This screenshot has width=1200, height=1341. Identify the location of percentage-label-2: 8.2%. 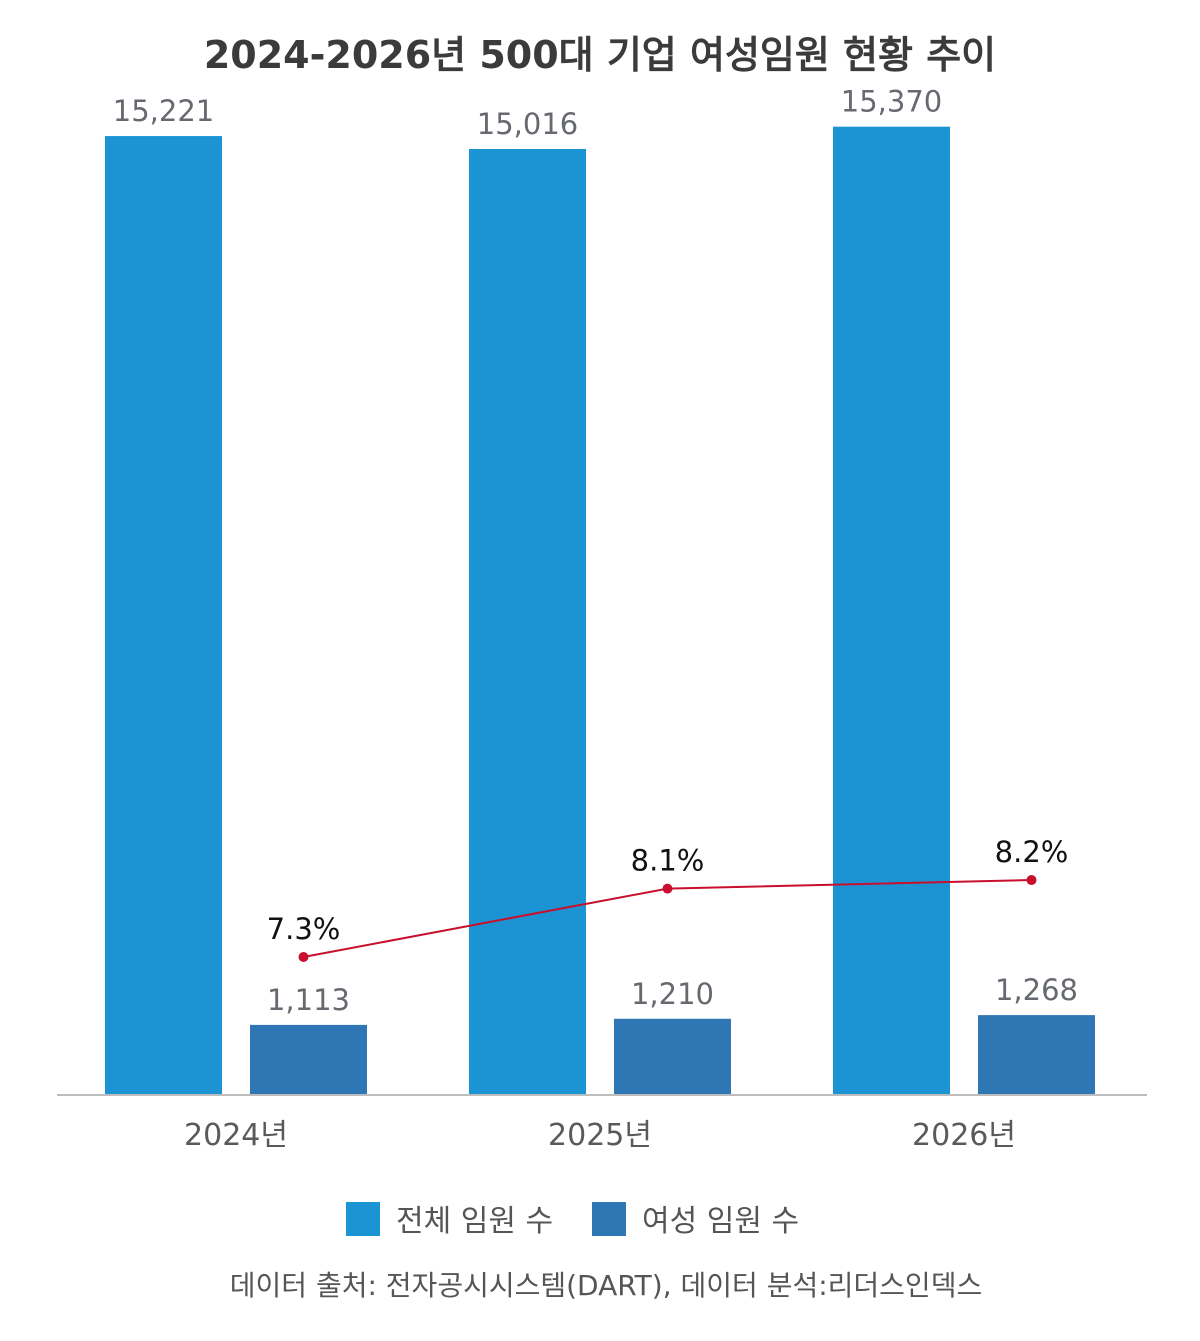
(1032, 852).